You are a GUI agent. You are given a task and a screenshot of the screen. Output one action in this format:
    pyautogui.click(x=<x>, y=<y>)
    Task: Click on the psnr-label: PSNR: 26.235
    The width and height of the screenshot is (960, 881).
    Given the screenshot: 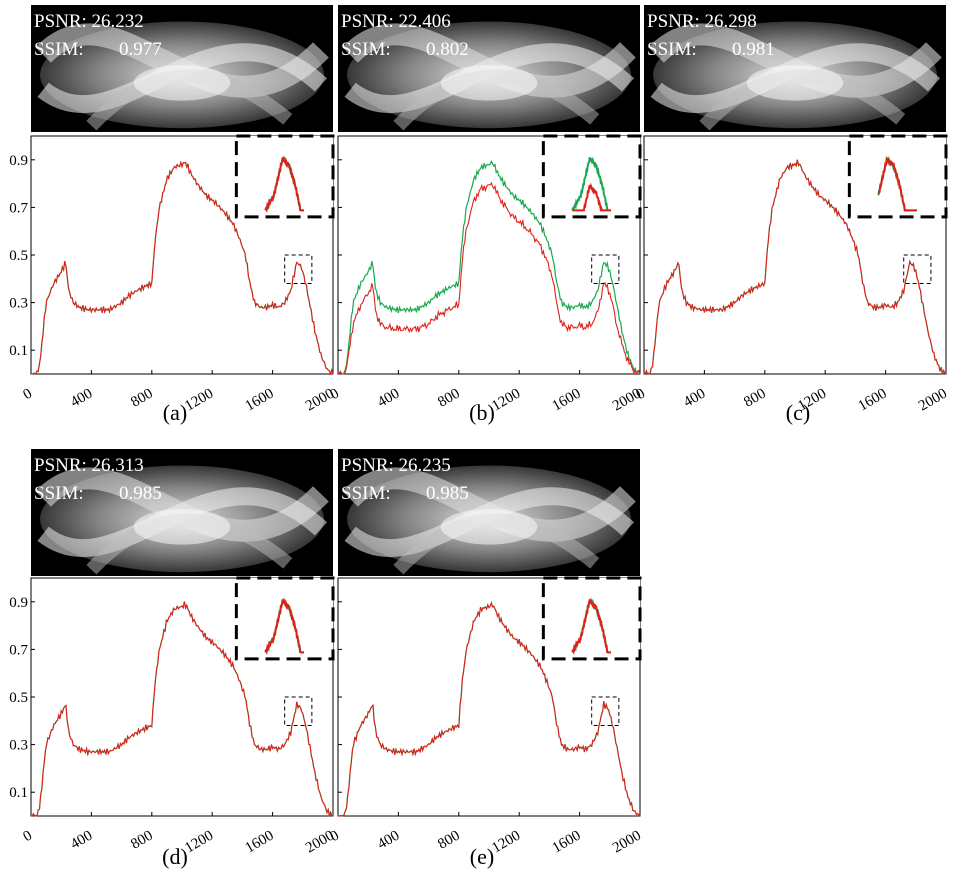 What is the action you would take?
    pyautogui.click(x=396, y=465)
    